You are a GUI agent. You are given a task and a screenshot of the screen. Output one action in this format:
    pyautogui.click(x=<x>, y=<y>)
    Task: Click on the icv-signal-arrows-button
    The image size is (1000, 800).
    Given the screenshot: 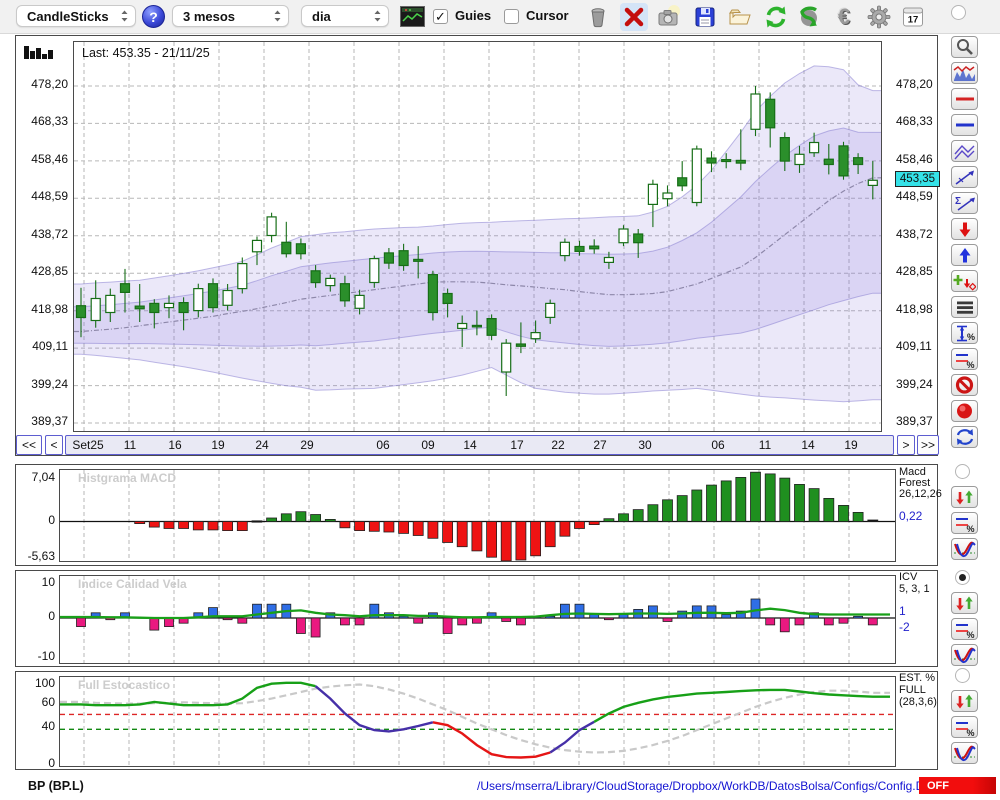 What is the action you would take?
    pyautogui.click(x=964, y=603)
    